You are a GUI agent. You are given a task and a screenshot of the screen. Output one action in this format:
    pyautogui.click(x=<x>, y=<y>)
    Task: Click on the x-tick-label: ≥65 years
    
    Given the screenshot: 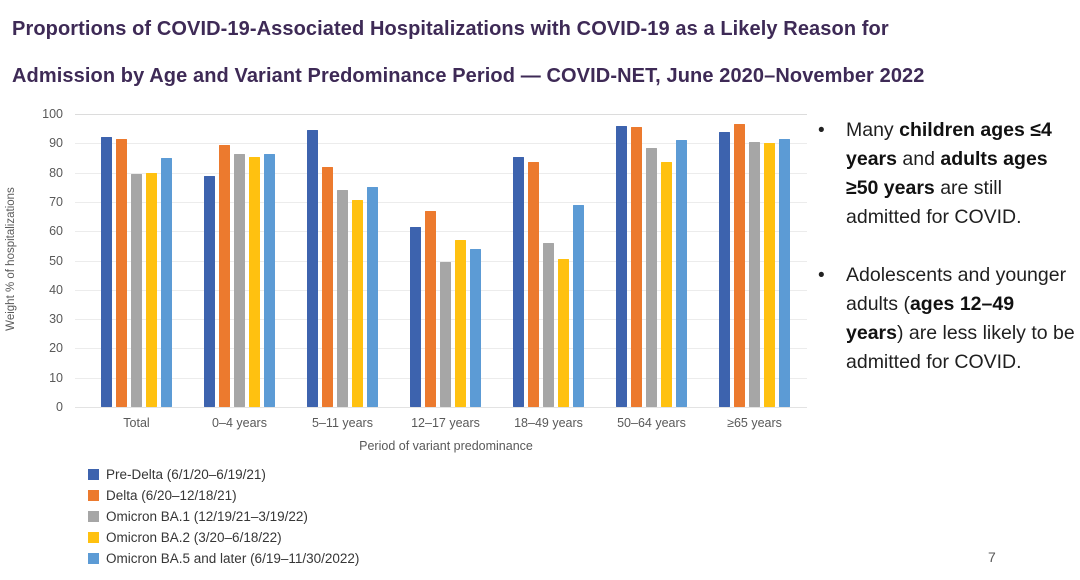 What is the action you would take?
    pyautogui.click(x=754, y=423)
    